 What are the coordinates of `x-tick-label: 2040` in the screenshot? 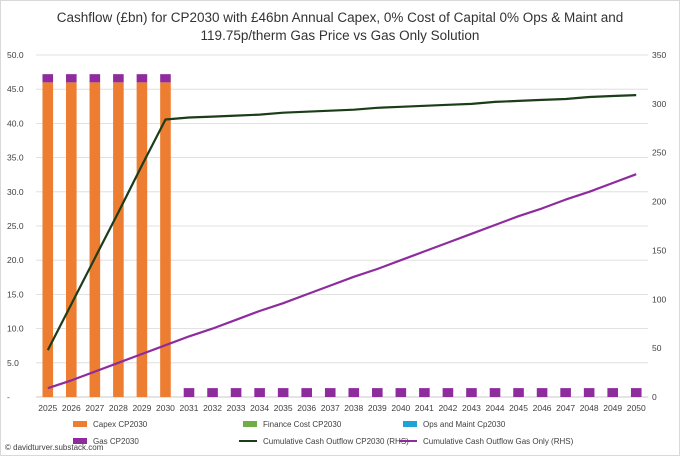 It's located at (400, 408).